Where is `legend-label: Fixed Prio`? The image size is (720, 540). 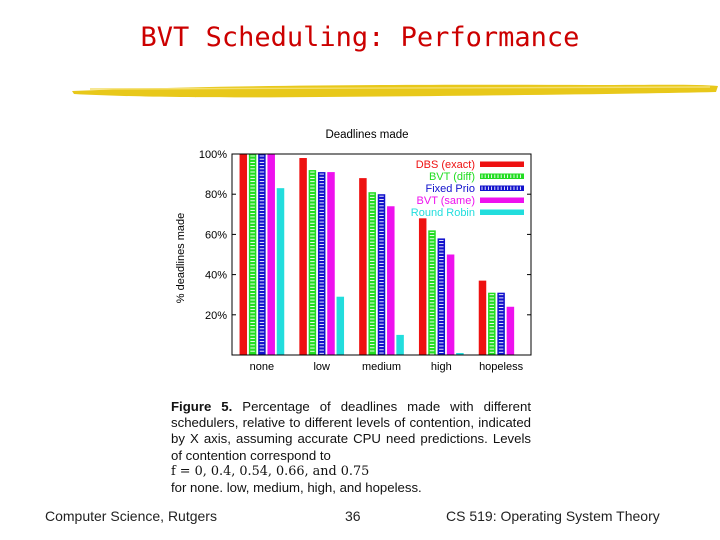 legend-label: Fixed Prio is located at coordinates (450, 189).